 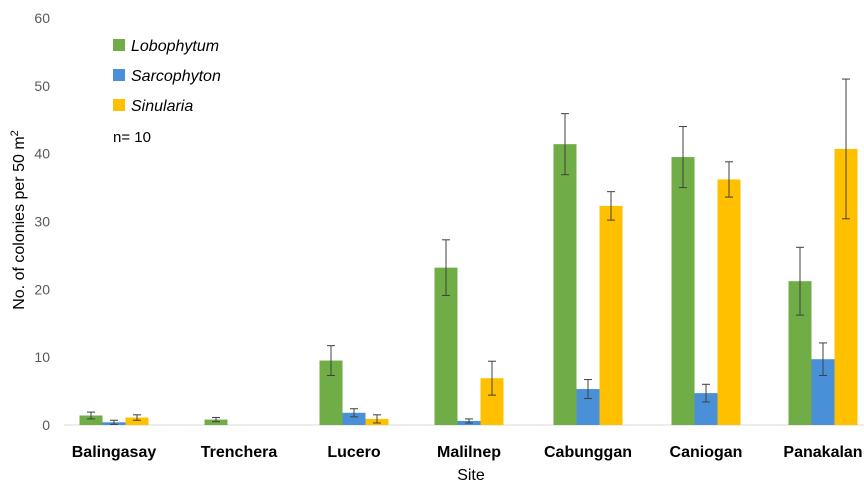 I want to click on x-category-label: Trenchera, so click(x=239, y=452).